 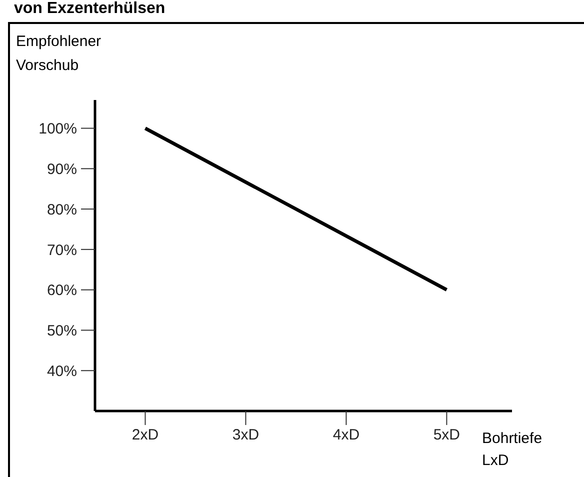 I want to click on y-tick-label: 80%, so click(x=61, y=209).